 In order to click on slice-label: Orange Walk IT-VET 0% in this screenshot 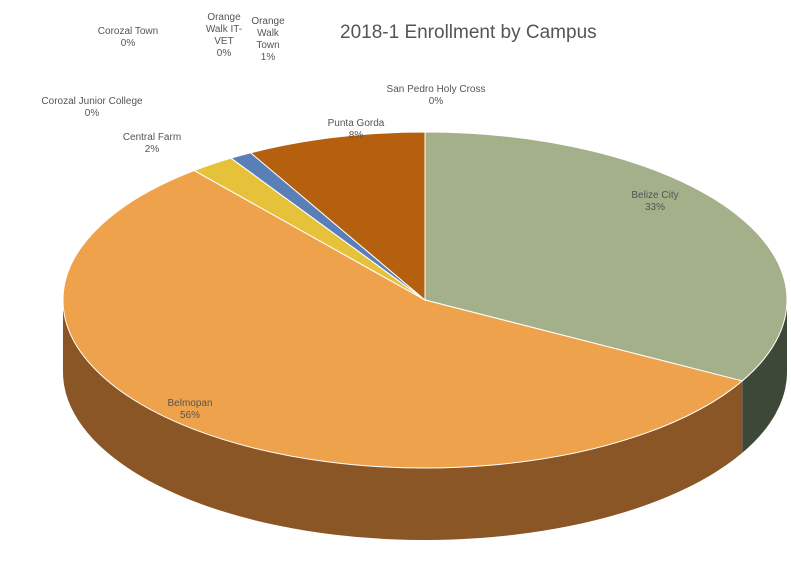, I will do `click(224, 36)`.